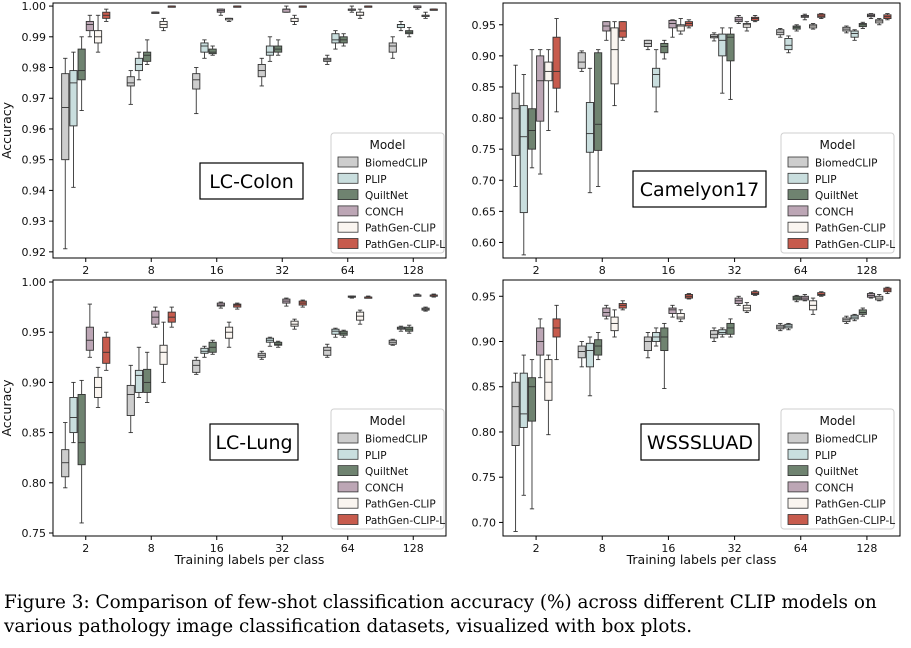  Describe the element at coordinates (484, 211) in the screenshot. I see `y-tick-label: 0.65` at that location.